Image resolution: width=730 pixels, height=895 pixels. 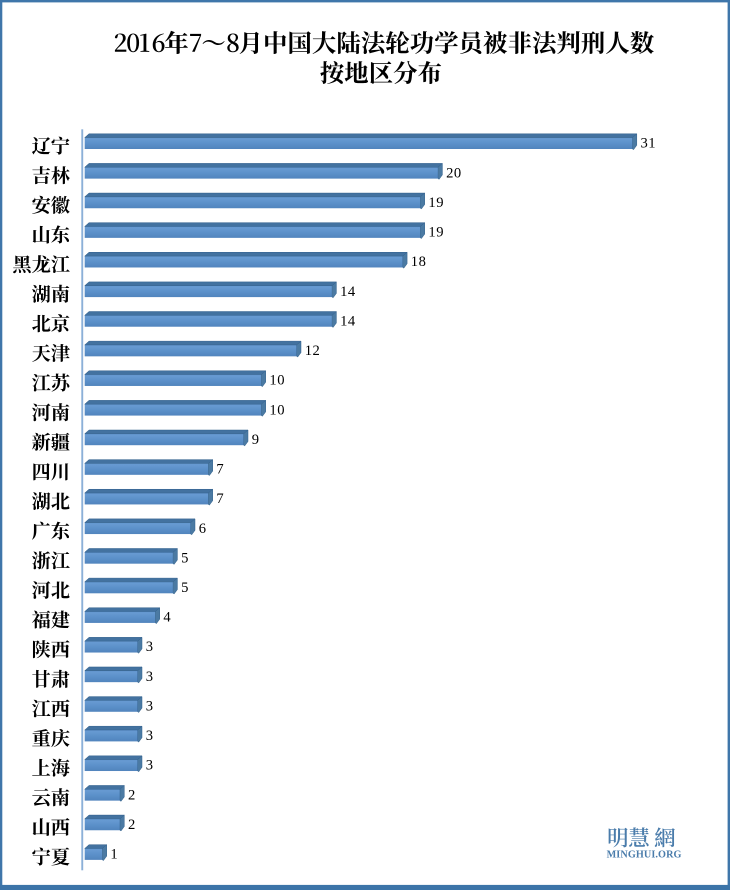 What do you see at coordinates (644, 855) in the screenshot?
I see `svg-text: MINGHUI.ORG` at bounding box center [644, 855].